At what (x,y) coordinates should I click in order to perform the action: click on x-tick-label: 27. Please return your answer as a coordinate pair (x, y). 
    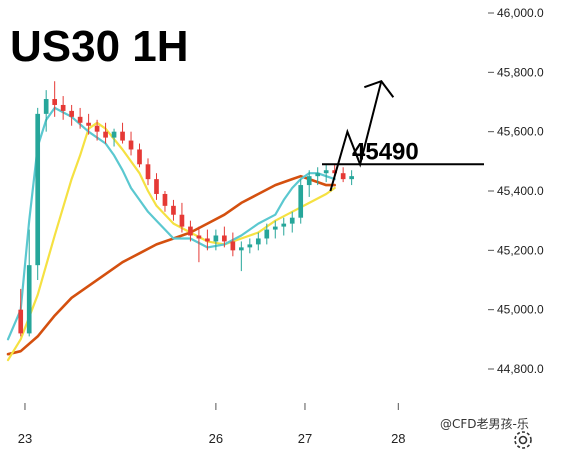
    Looking at the image, I should click on (305, 438).